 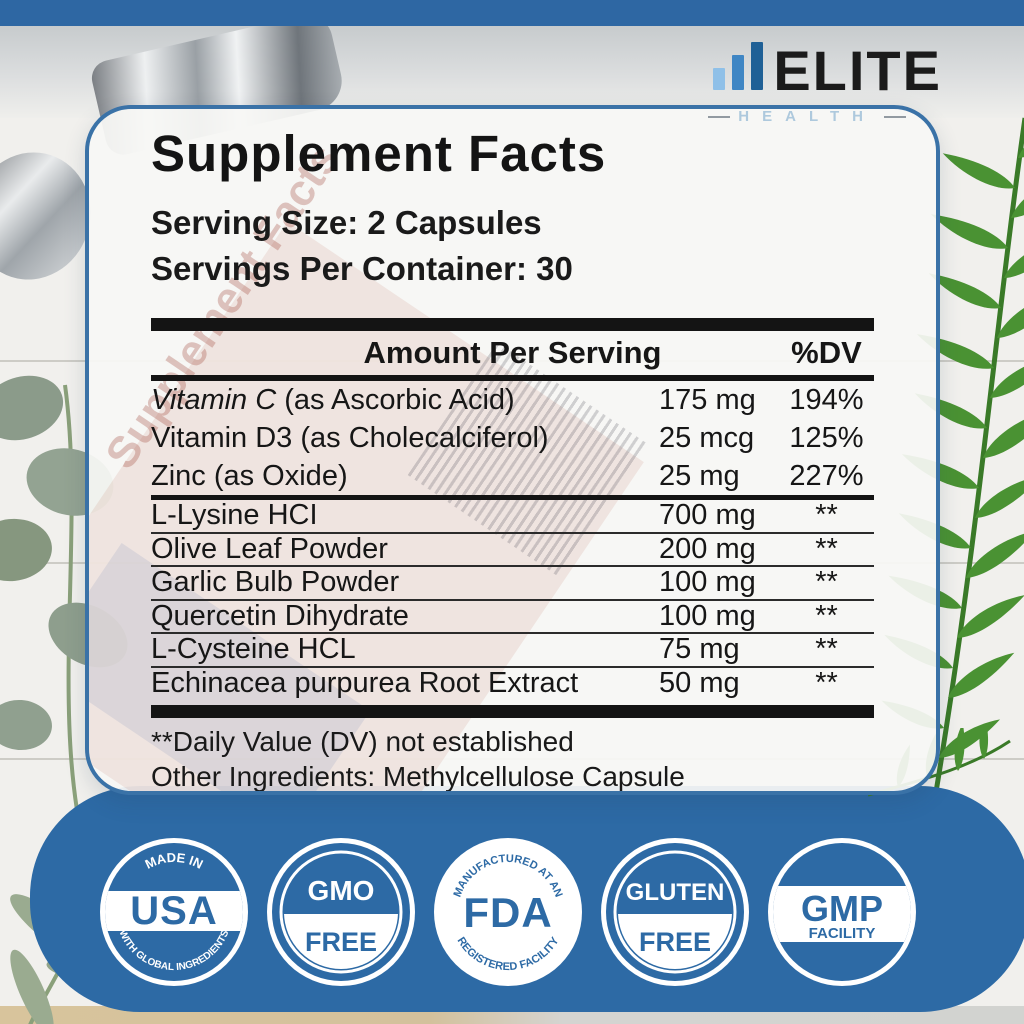 I want to click on brand-name: ELITE, so click(x=857, y=70).